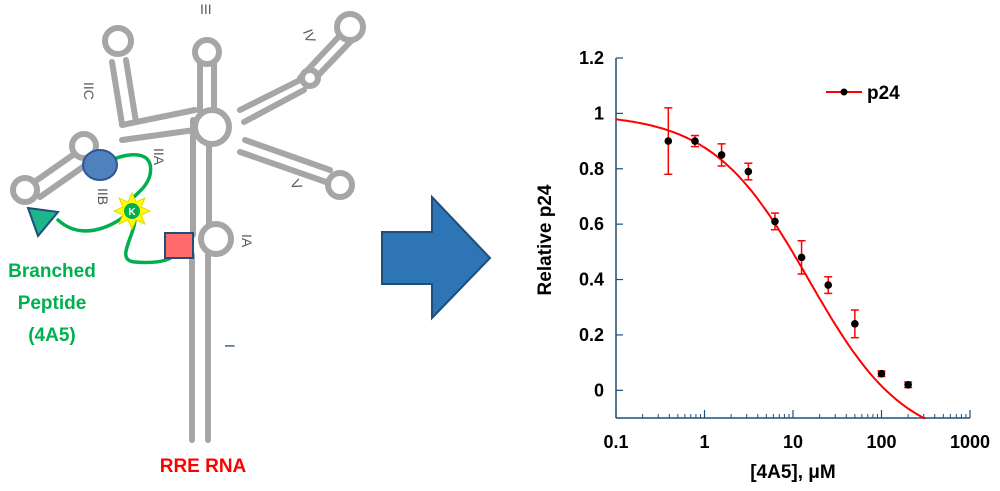  I want to click on triangle-binding-group, so click(43, 222).